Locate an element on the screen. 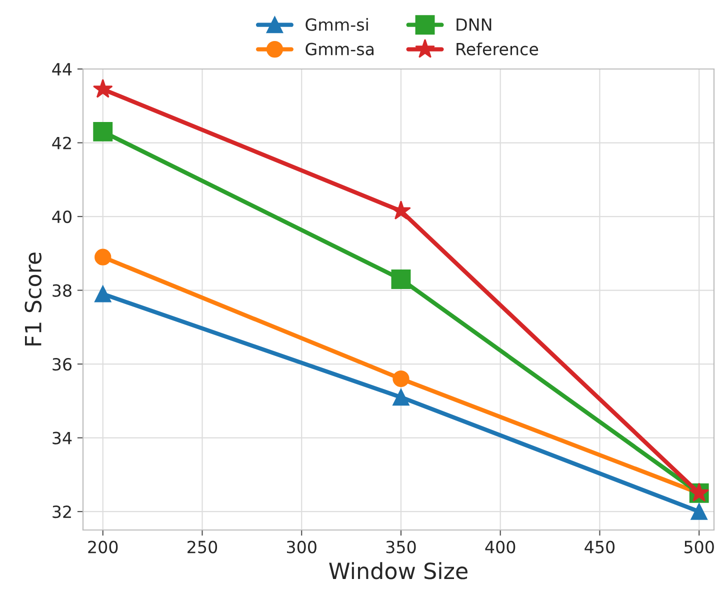  y-axis-title: F1 Score is located at coordinates (33, 299).